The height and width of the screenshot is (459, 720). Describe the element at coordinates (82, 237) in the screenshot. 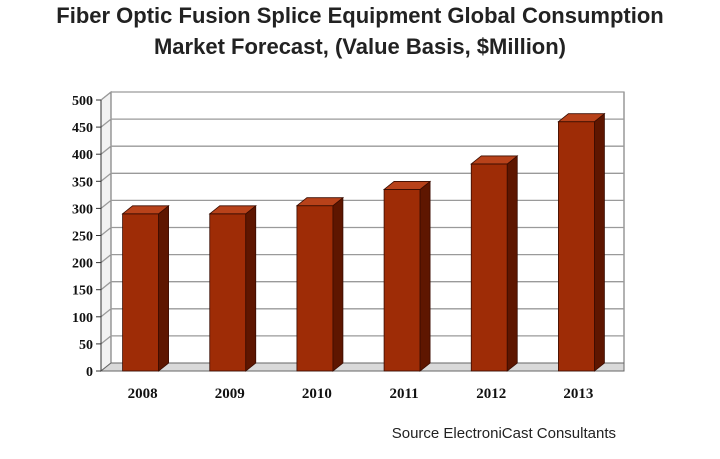

I see `y-tick-label: 250` at that location.